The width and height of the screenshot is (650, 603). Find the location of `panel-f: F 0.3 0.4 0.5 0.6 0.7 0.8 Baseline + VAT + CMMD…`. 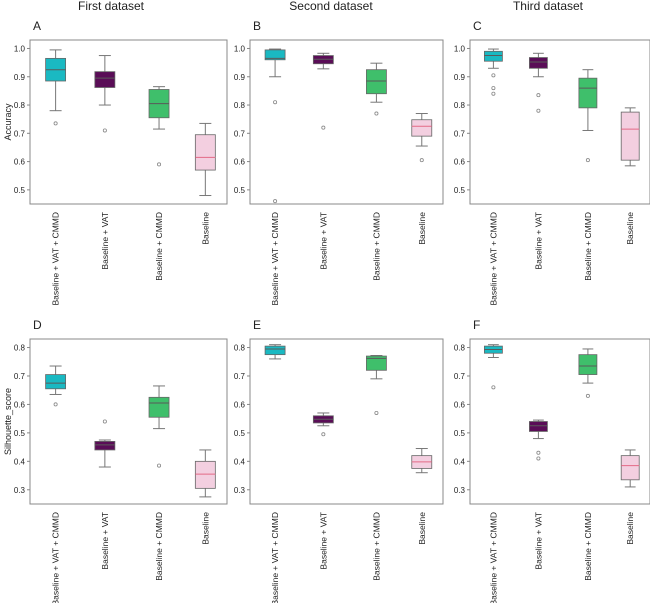

panel-f: F 0.3 0.4 0.5 0.6 0.7 0.8 Baseline + VAT + CMMD… is located at coordinates (552, 460).